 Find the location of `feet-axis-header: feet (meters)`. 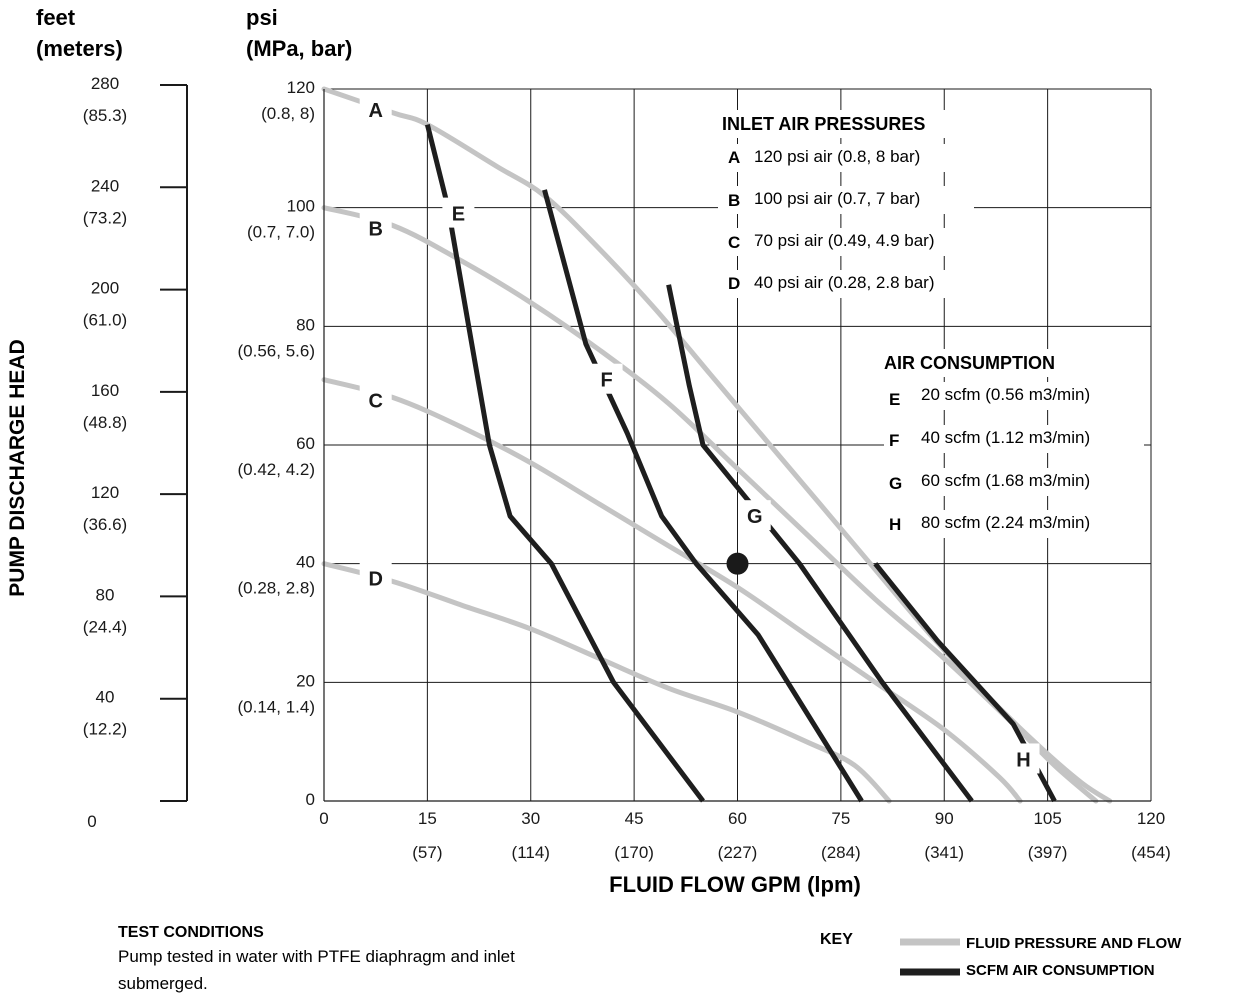

feet-axis-header: feet (meters) is located at coordinates (79, 33).